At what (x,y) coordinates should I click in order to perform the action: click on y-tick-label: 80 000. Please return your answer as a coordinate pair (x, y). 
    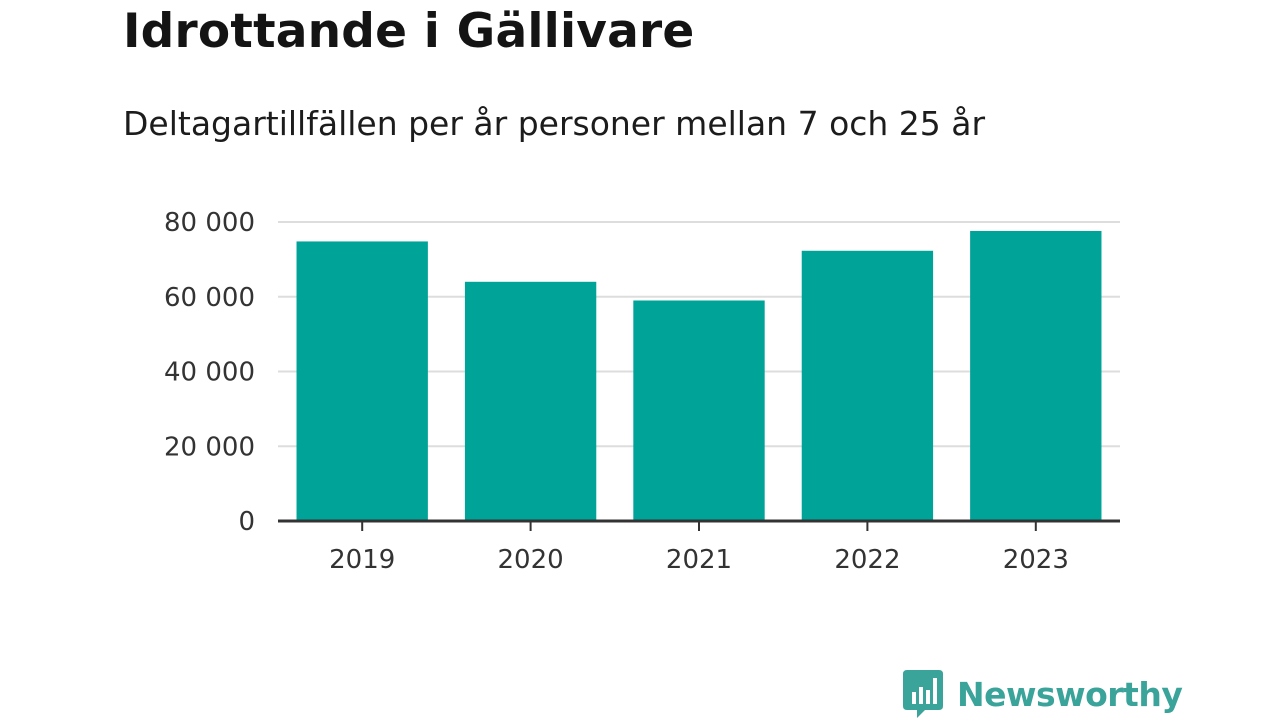
    Looking at the image, I should click on (209, 223).